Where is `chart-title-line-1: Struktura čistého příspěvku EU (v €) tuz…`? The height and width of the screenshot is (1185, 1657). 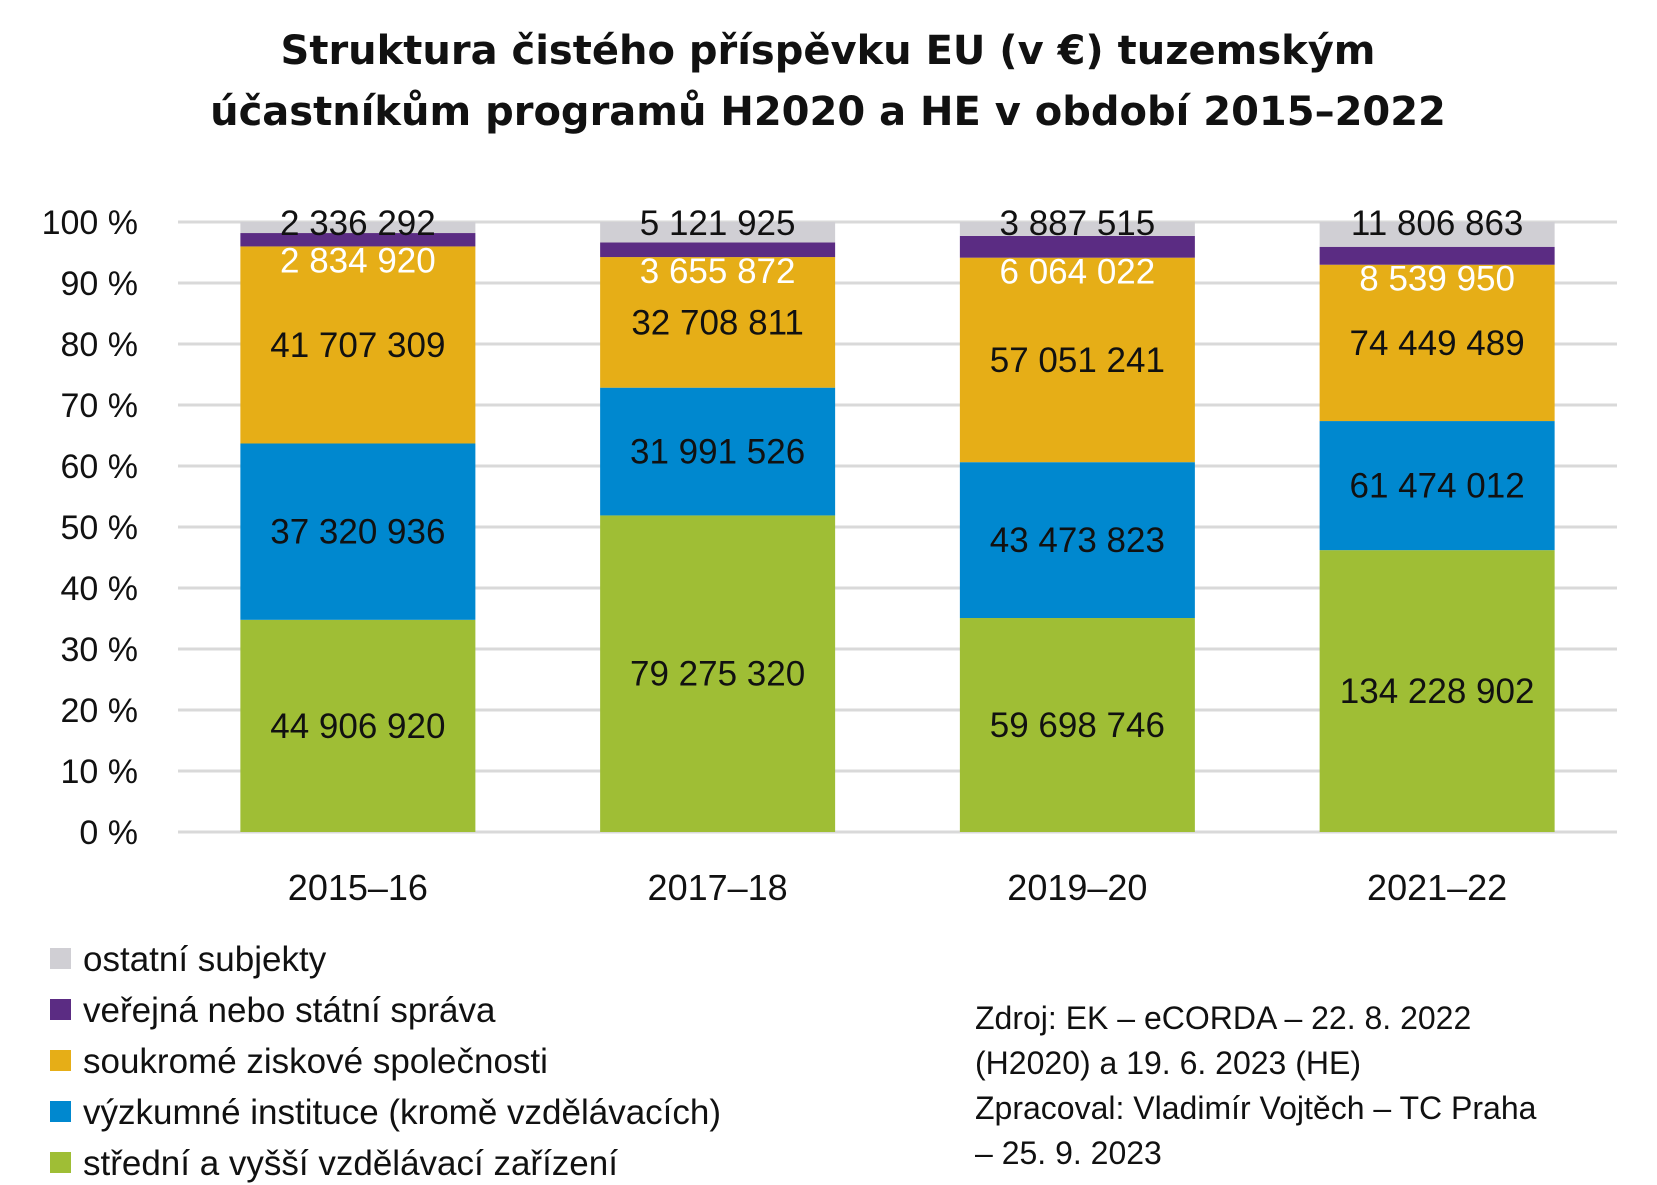
chart-title-line-1: Struktura čistého příspěvku EU (v €) tuz… is located at coordinates (828, 51).